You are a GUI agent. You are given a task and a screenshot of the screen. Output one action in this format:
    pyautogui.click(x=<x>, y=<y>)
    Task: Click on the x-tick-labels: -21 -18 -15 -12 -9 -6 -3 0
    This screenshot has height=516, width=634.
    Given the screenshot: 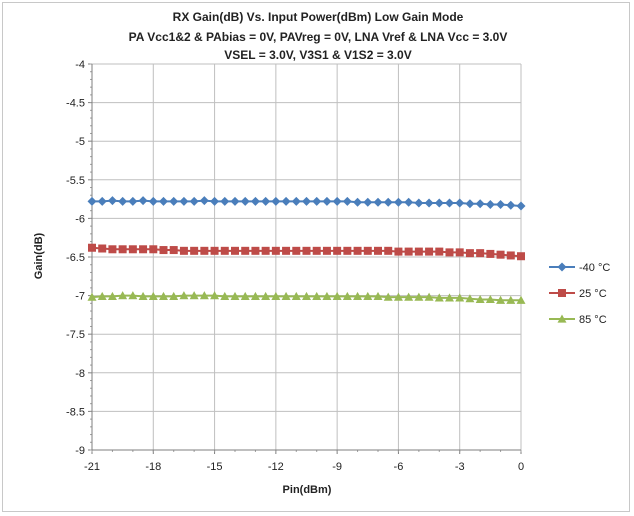 What is the action you would take?
    pyautogui.click(x=304, y=467)
    